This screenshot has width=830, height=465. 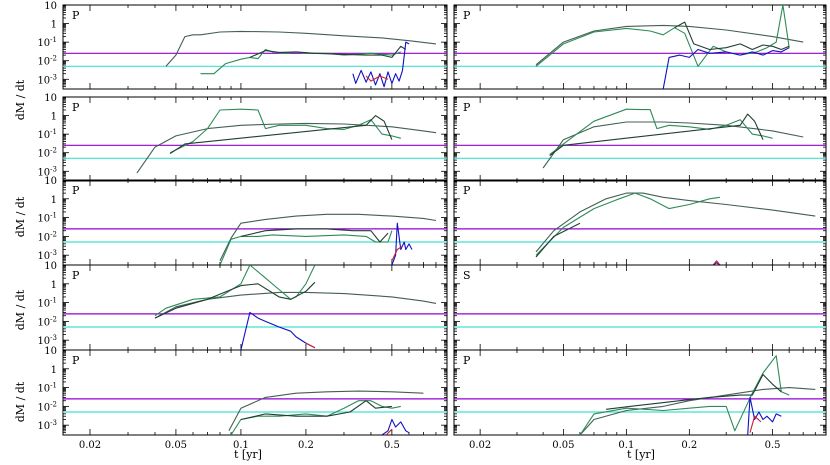 I want to click on panel-label: S, so click(x=467, y=275).